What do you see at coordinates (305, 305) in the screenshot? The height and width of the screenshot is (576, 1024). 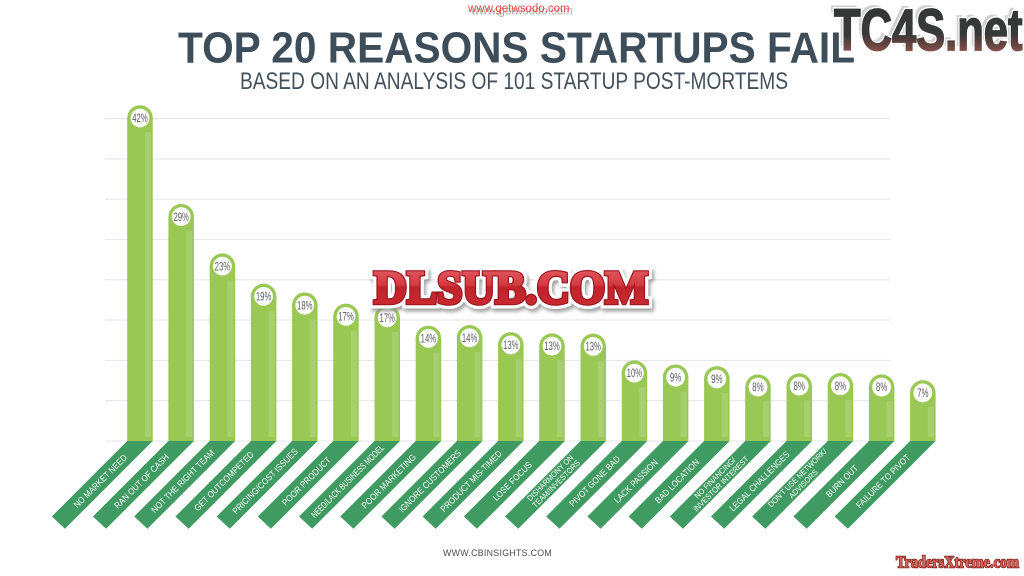 I see `svg-text: 18%` at bounding box center [305, 305].